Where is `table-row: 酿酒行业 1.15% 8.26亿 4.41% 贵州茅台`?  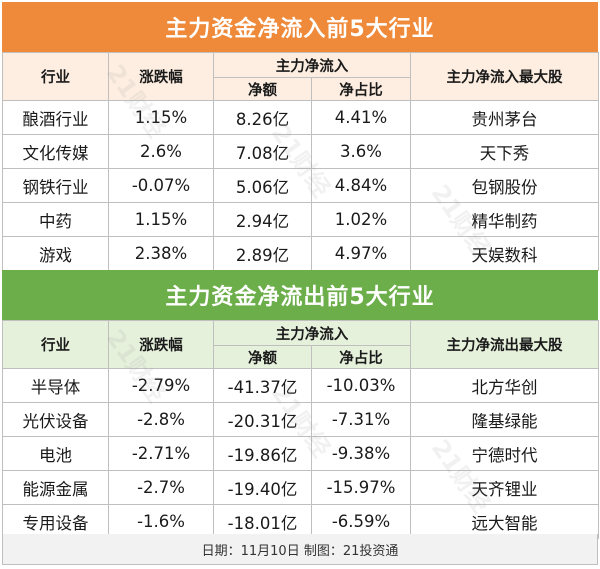 table-row: 酿酒行业 1.15% 8.26亿 4.41% 贵州茅台 is located at coordinates (300, 117).